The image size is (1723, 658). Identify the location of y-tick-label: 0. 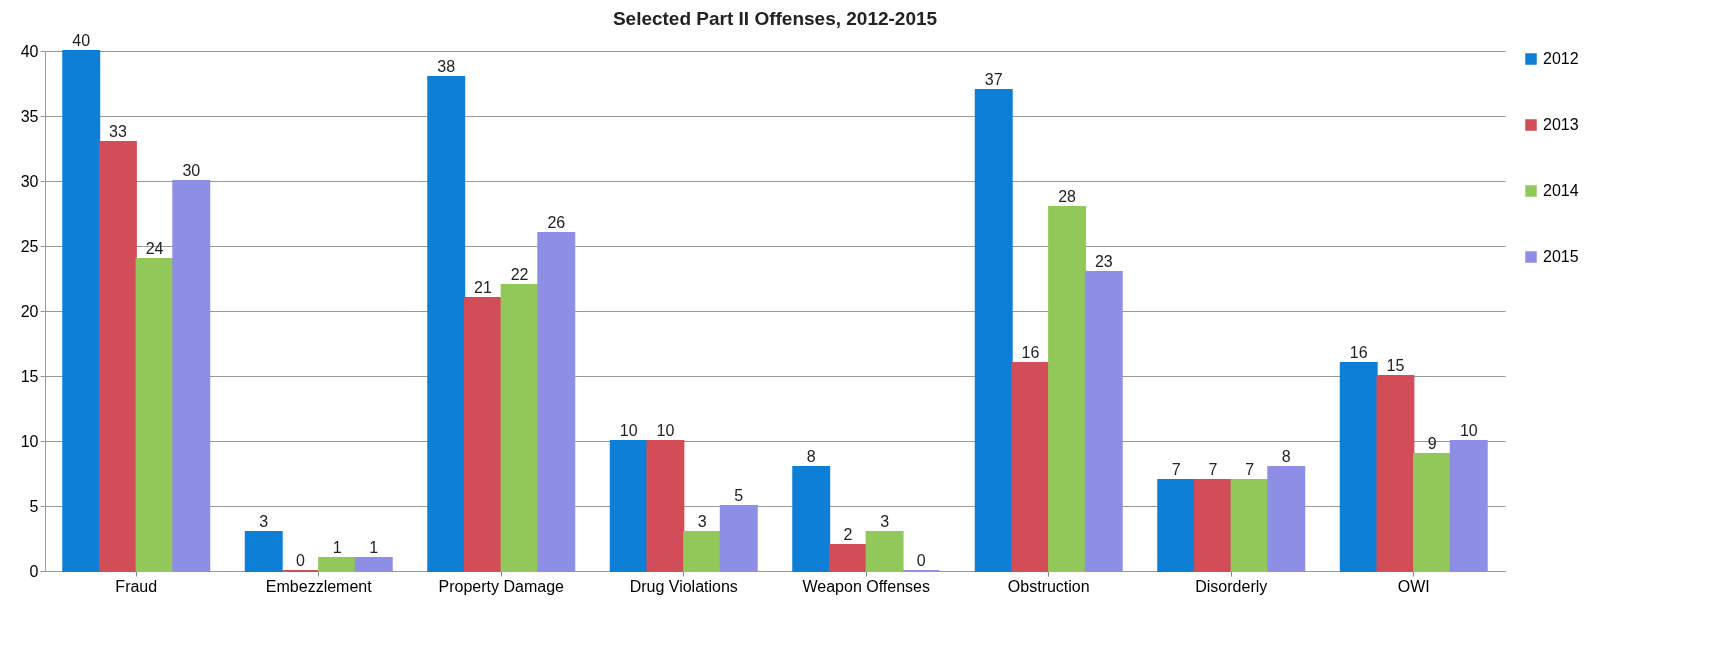
(34, 571).